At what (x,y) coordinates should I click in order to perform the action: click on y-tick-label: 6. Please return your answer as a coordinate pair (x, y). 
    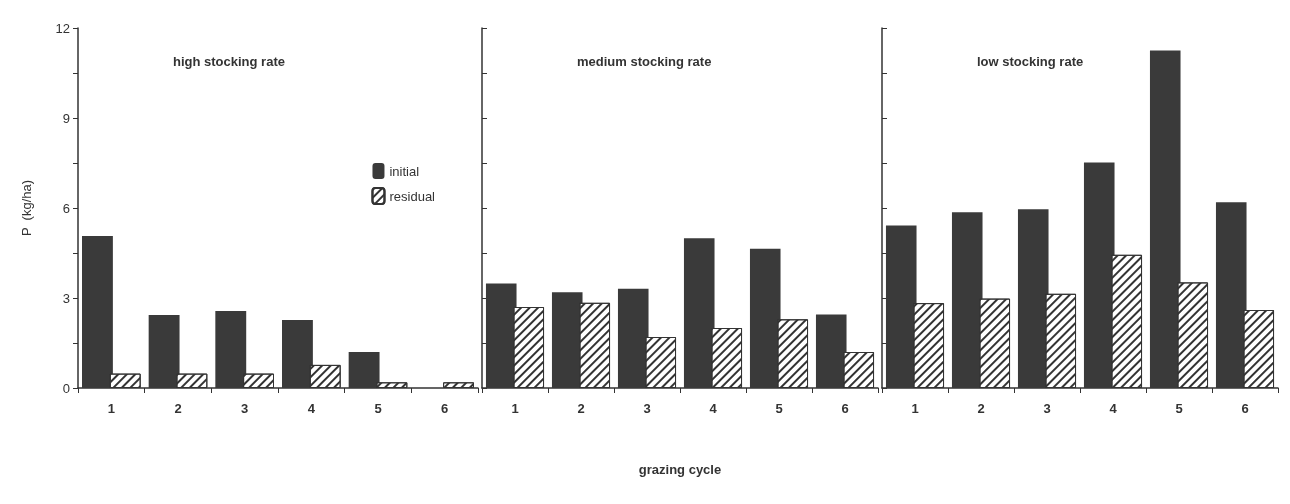
    Looking at the image, I should click on (66, 208).